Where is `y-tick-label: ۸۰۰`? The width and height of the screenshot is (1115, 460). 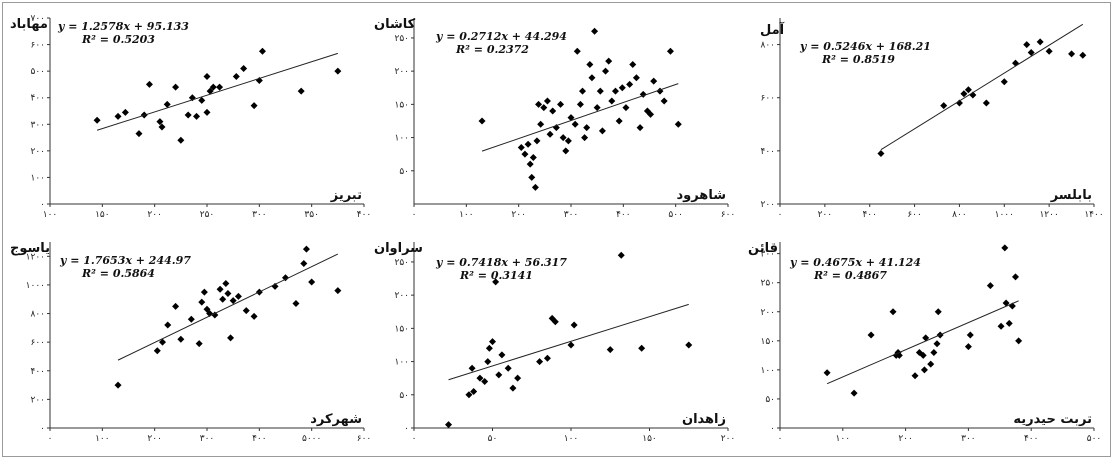 y-tick-label: ۸۰۰ is located at coordinates (767, 46).